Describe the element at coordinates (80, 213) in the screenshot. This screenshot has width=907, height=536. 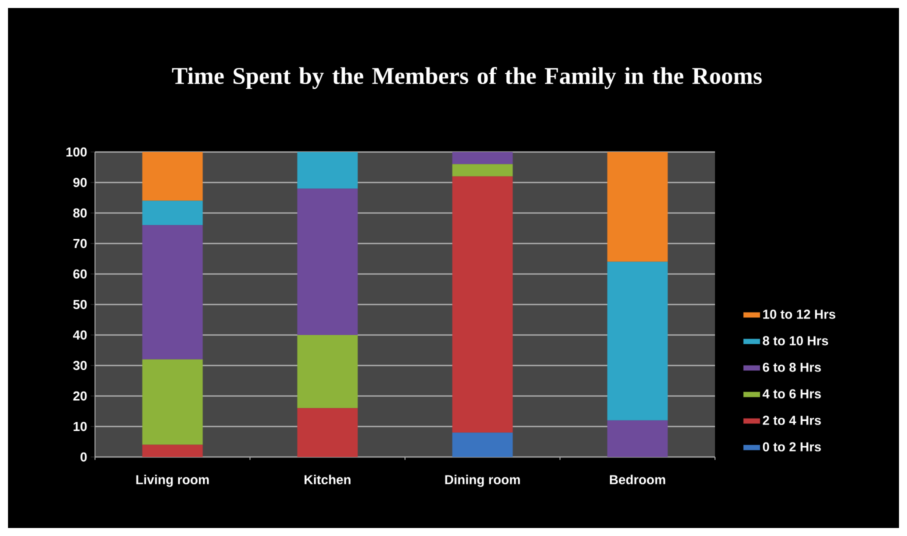
I see `y-tick-label: 80` at that location.